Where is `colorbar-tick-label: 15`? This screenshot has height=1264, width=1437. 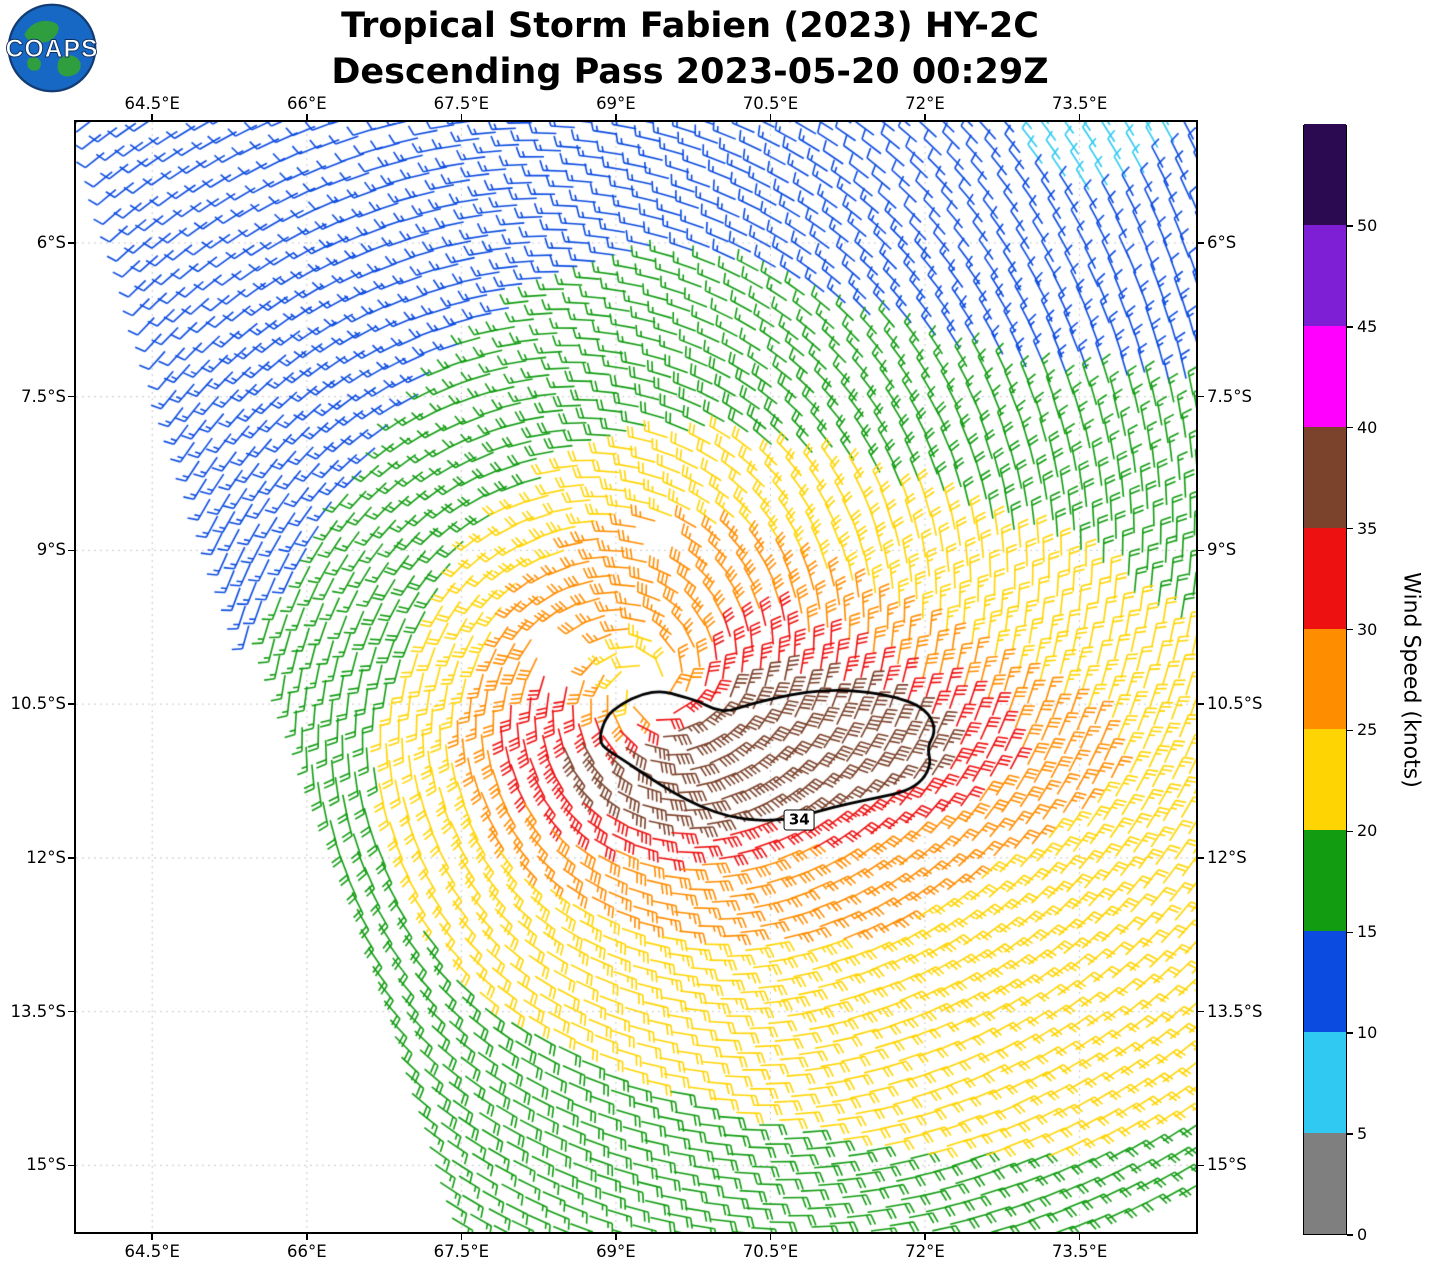
colorbar-tick-label: 15 is located at coordinates (1367, 932).